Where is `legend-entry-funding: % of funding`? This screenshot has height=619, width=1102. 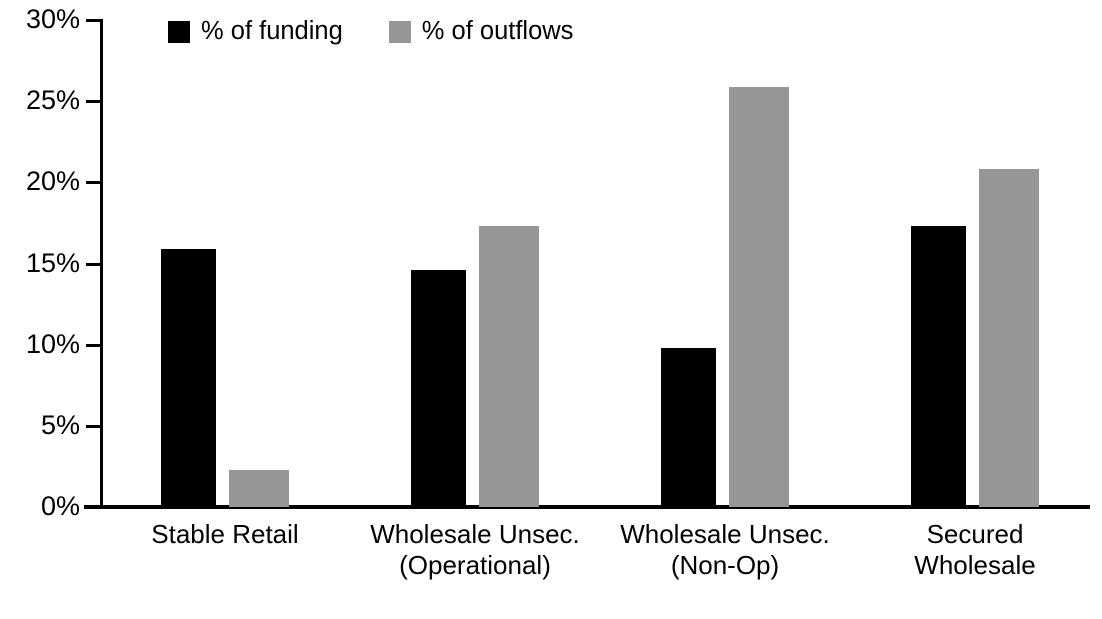 legend-entry-funding: % of funding is located at coordinates (255, 32).